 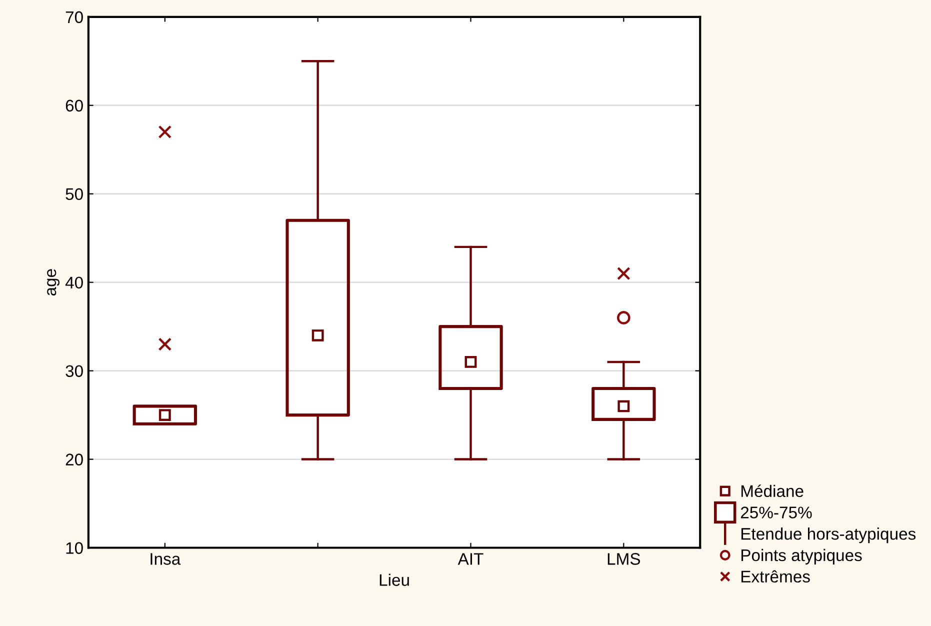 What do you see at coordinates (74, 282) in the screenshot?
I see `y-tick-label: 40` at bounding box center [74, 282].